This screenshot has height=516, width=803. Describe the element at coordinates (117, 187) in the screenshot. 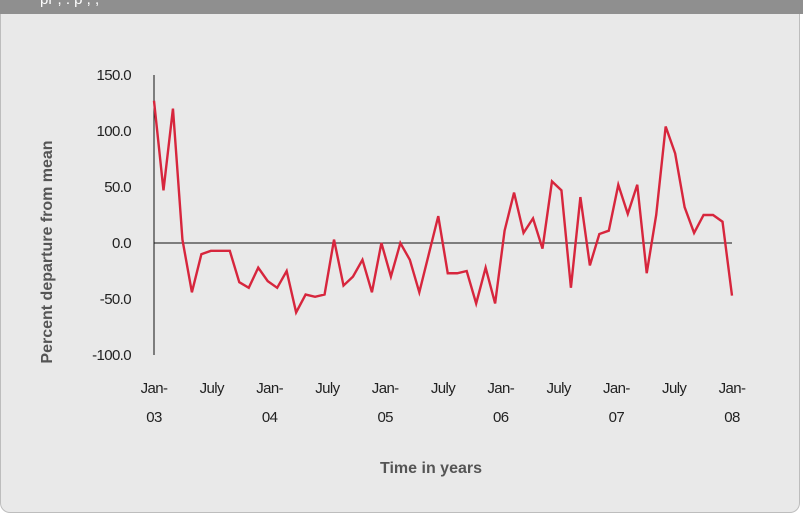

I see `y-tick-label: 50.0` at that location.